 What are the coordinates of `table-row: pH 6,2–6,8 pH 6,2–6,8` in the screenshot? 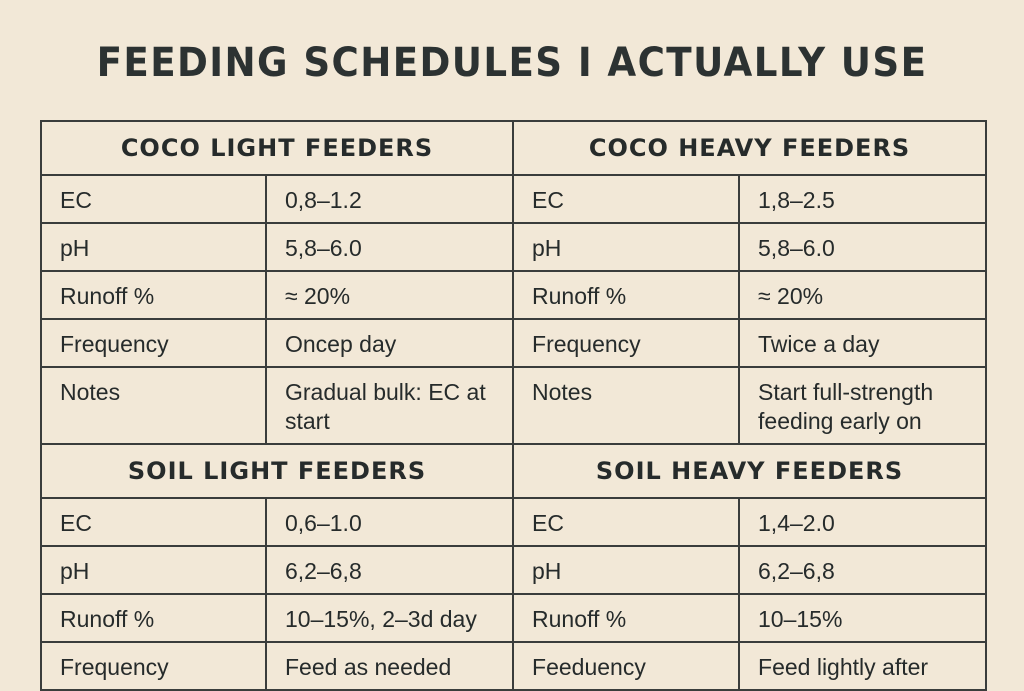 It's located at (514, 570).